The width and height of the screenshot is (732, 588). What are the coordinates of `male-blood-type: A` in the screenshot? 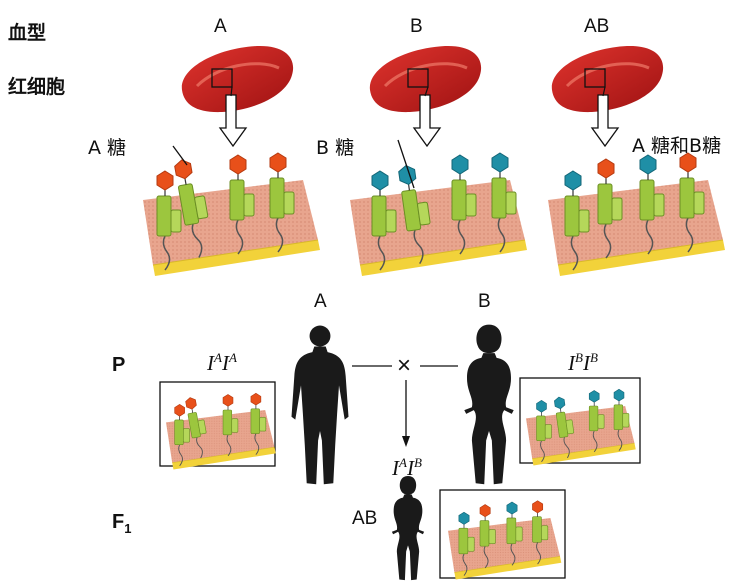 It's located at (320, 301).